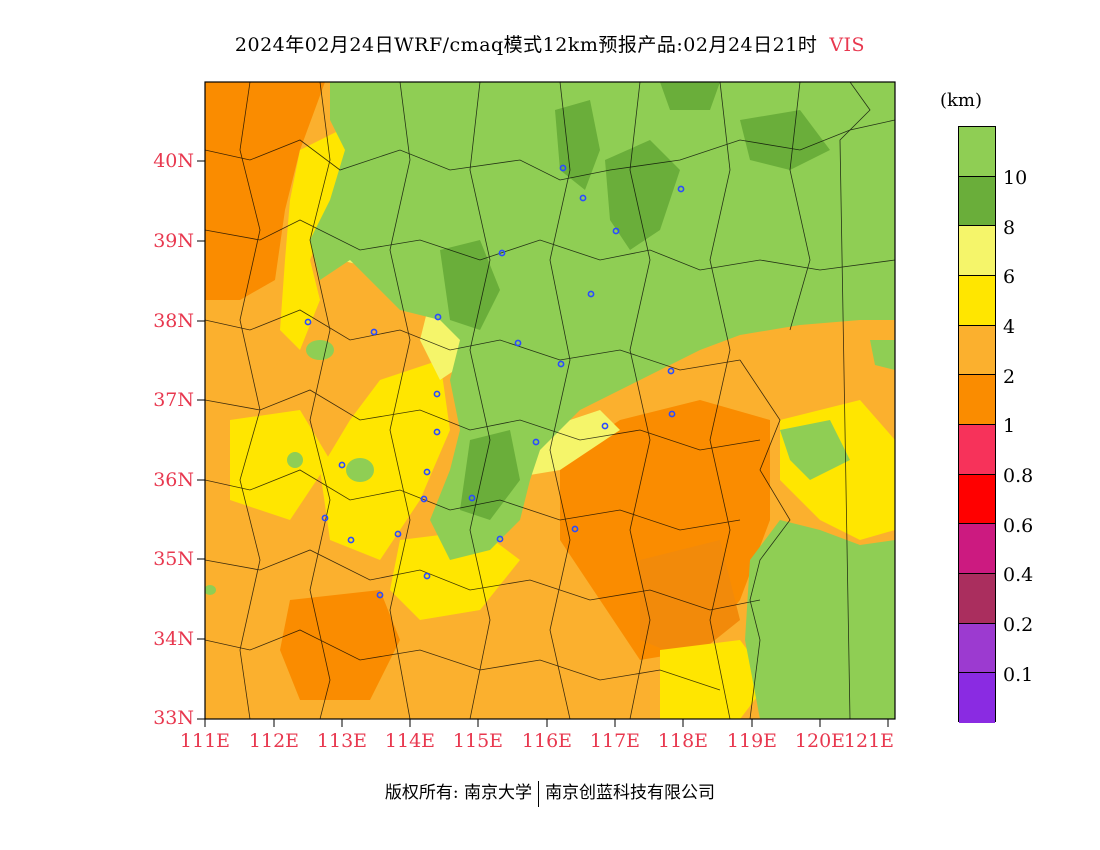 The image size is (1100, 850). Describe the element at coordinates (173, 321) in the screenshot. I see `lat-label: 38N` at that location.